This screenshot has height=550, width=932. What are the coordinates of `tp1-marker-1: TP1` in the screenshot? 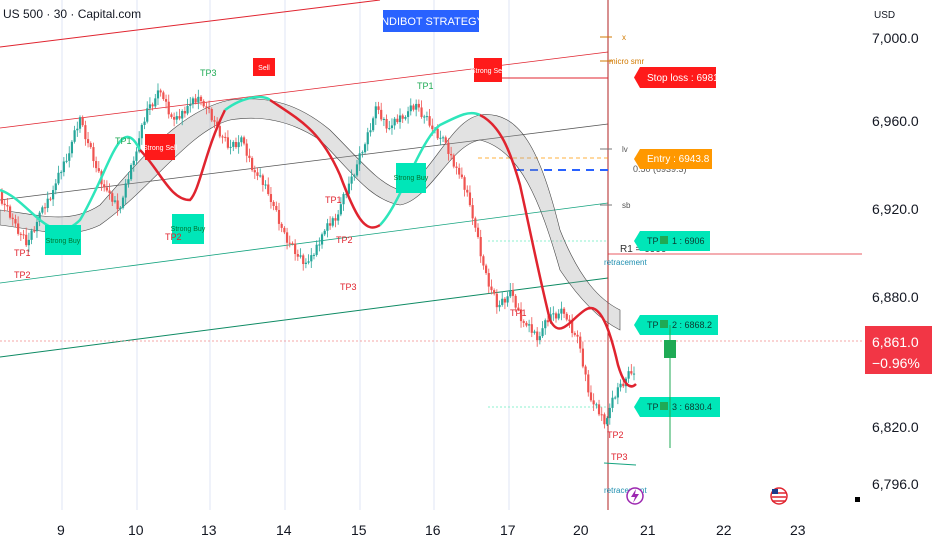 It's located at (22, 253).